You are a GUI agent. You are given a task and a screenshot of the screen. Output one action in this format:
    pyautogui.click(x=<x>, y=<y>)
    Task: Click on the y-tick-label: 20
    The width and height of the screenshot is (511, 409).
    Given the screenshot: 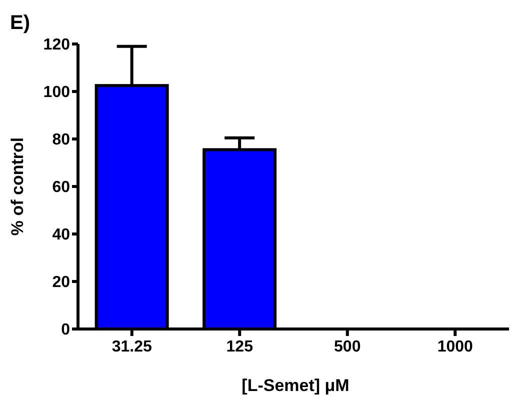 What is the action you would take?
    pyautogui.click(x=61, y=283)
    